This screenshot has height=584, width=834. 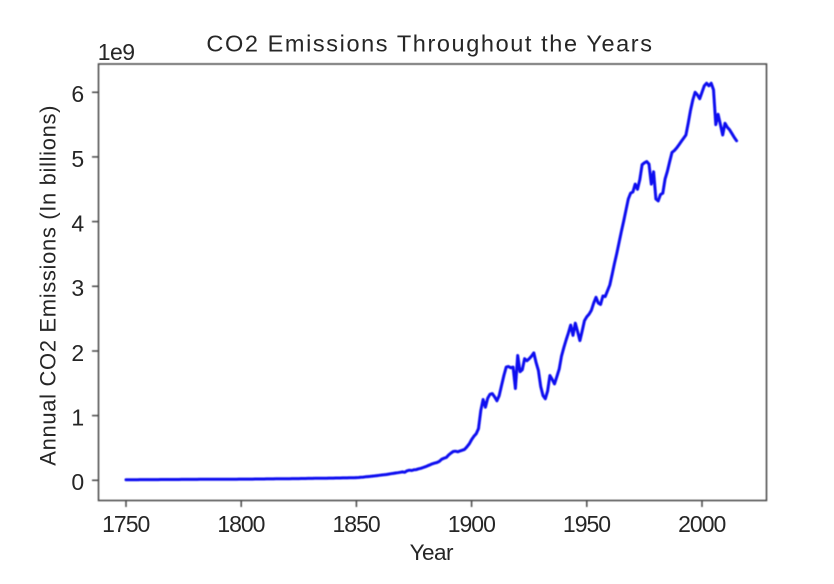 I want to click on svg-text: 1e9, so click(x=116, y=52).